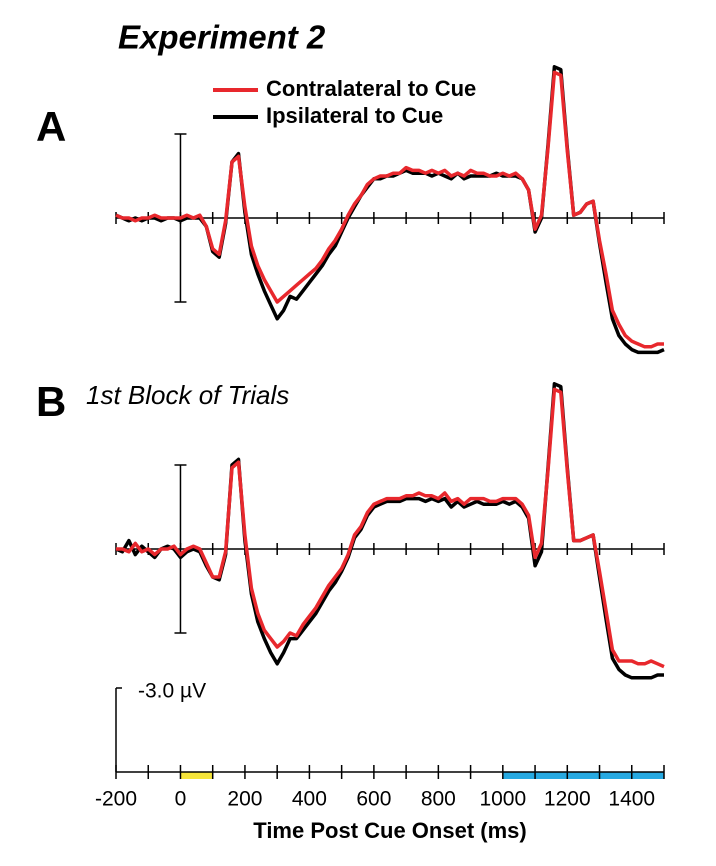 The width and height of the screenshot is (716, 866). Describe the element at coordinates (51, 126) in the screenshot. I see `panel-label: A` at that location.